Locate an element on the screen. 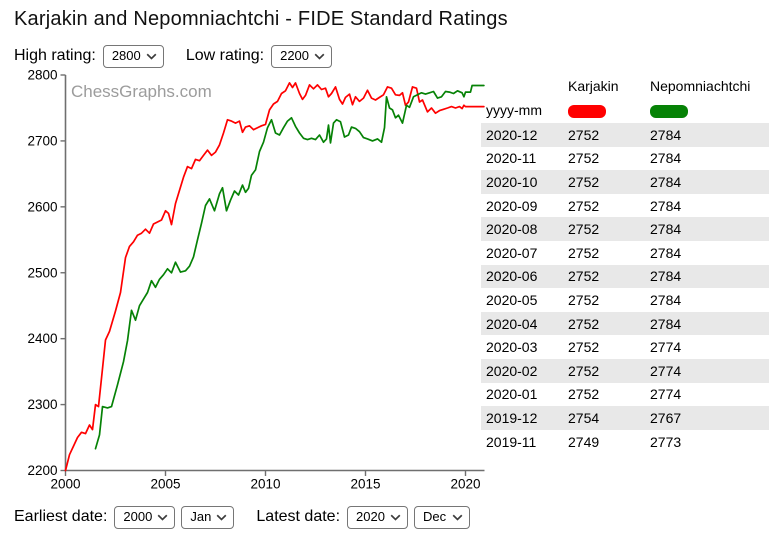  high-rating-label: High rating: is located at coordinates (55, 56).